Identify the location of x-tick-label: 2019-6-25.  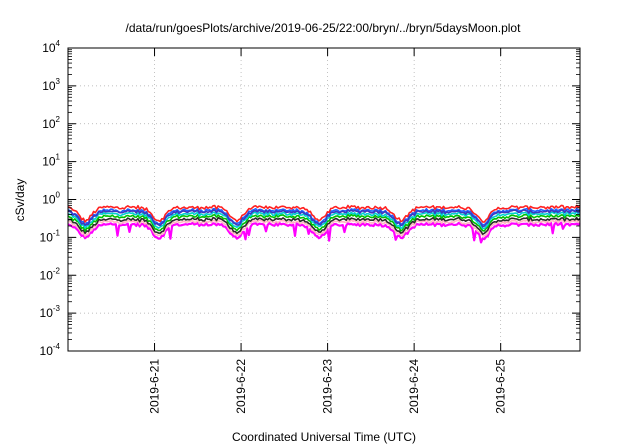
(501, 386).